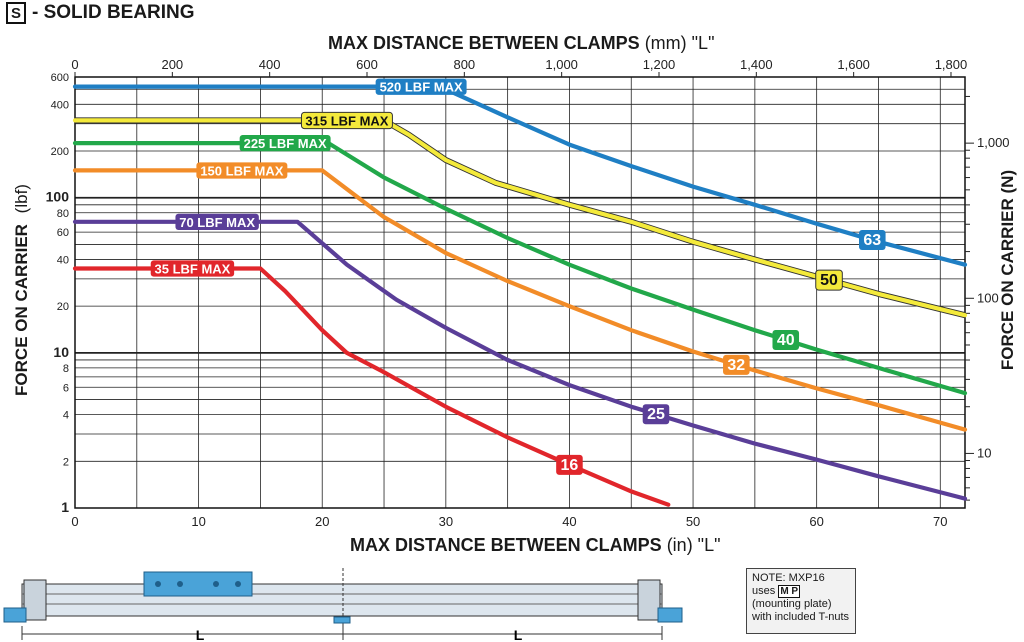 This screenshot has height=642, width=1024. What do you see at coordinates (66, 369) in the screenshot?
I see `y-lbf-tick-label: 8` at bounding box center [66, 369].